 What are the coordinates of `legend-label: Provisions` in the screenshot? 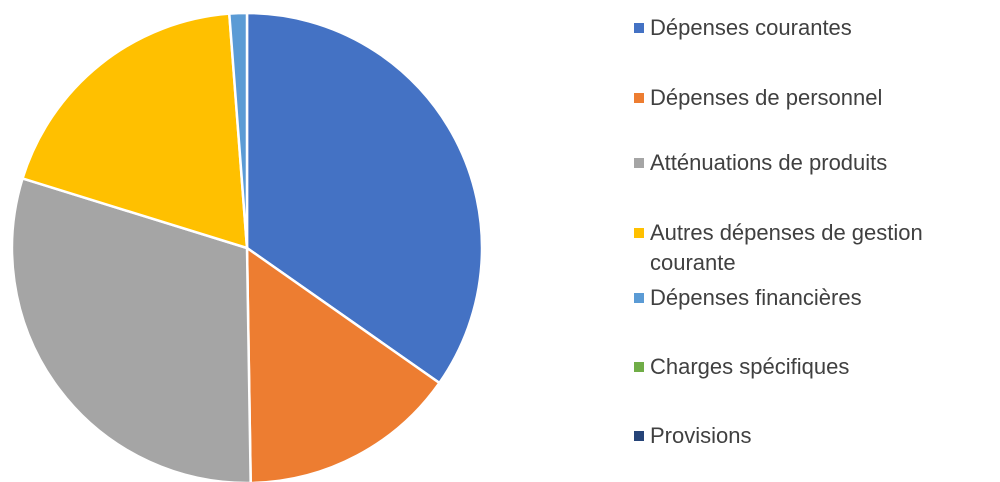 It's located at (701, 435).